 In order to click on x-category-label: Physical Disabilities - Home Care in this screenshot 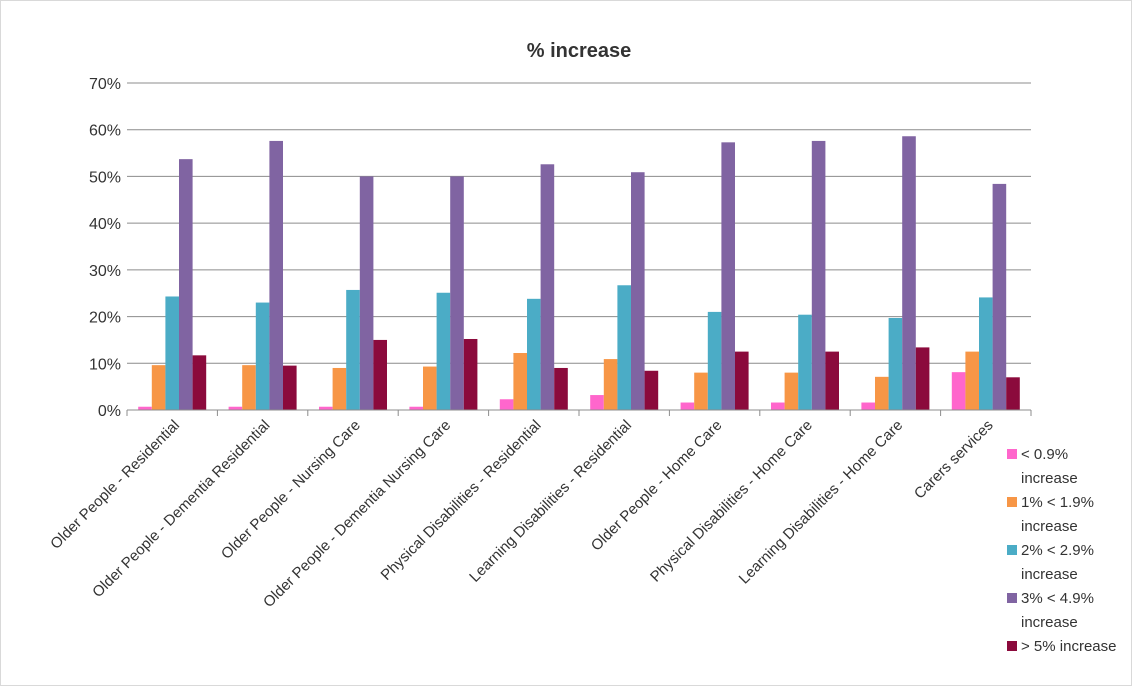, I will do `click(731, 501)`.